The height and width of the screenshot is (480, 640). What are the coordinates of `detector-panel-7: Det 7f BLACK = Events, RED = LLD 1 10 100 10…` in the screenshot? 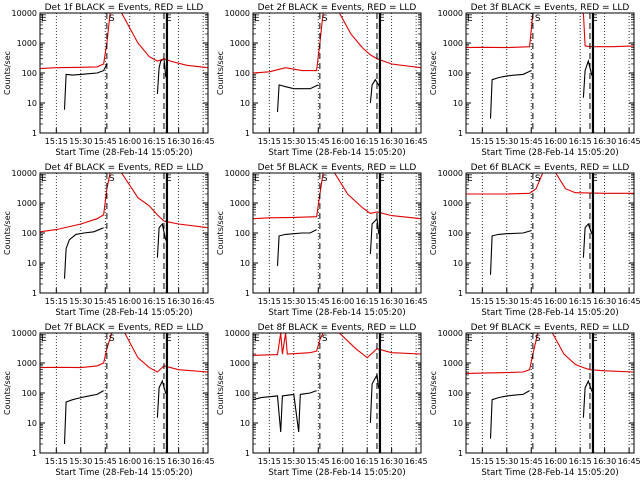 It's located at (109, 400).